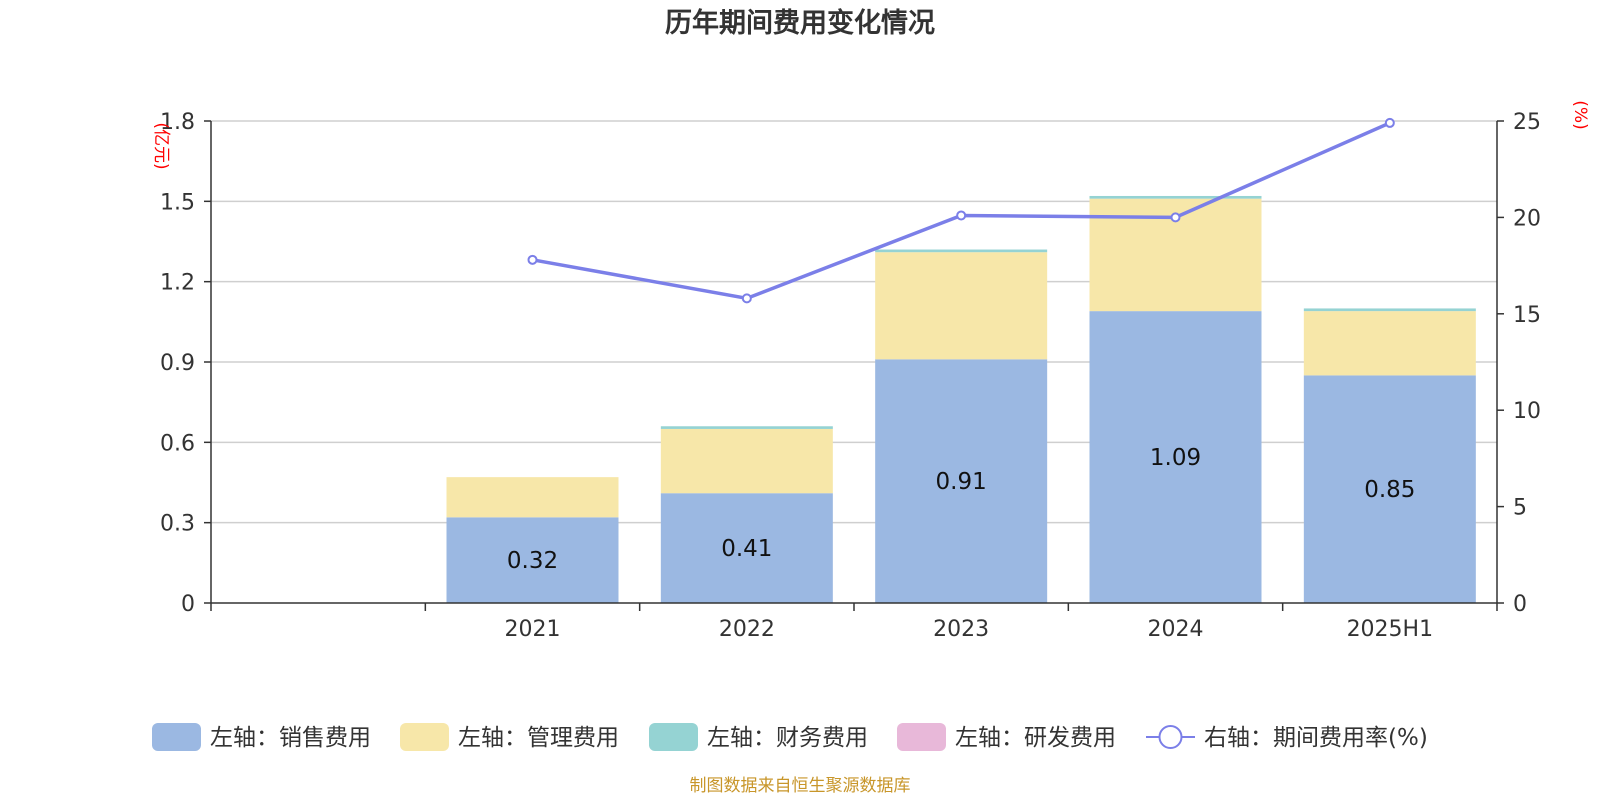 Image resolution: width=1600 pixels, height=800 pixels. What do you see at coordinates (177, 283) in the screenshot?
I see `left-axis-tick-label: 1.2` at bounding box center [177, 283].